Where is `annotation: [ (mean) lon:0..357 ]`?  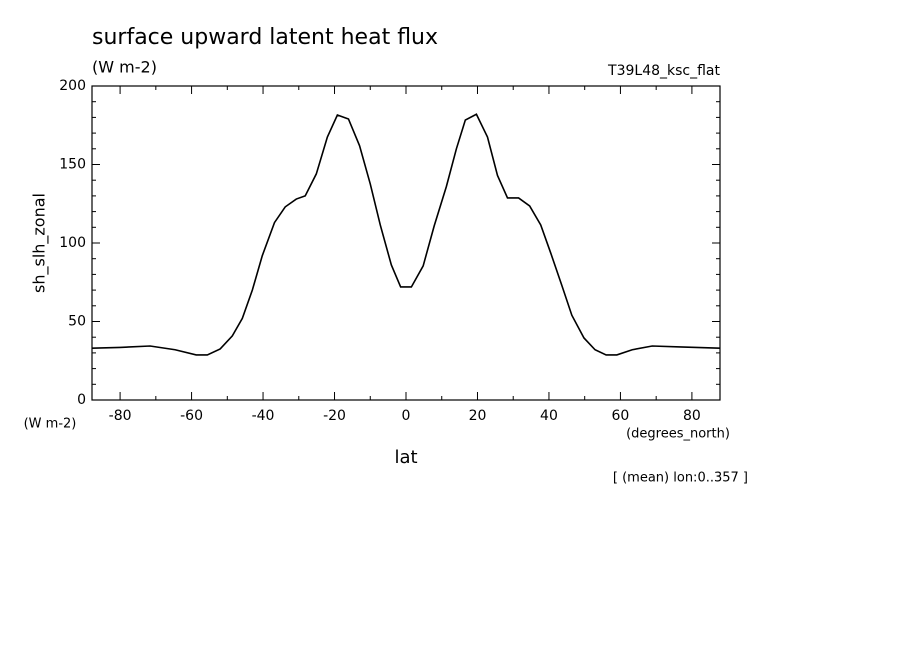 annotation: [ (mean) lon:0..357 ] is located at coordinates (680, 478).